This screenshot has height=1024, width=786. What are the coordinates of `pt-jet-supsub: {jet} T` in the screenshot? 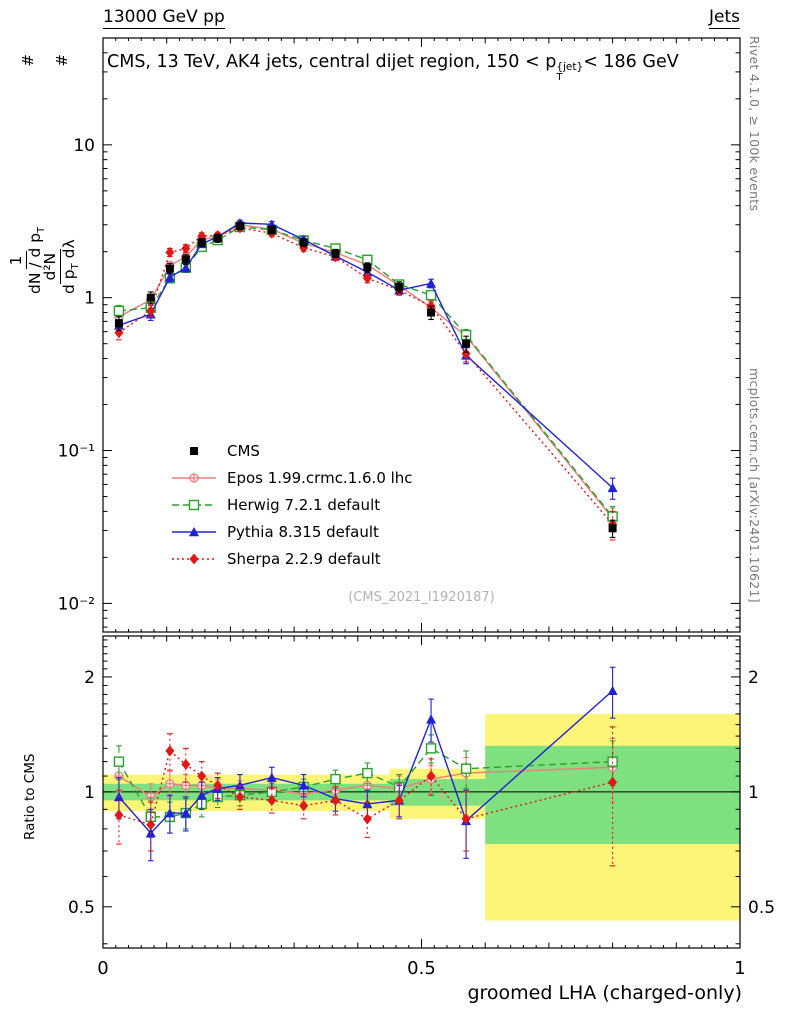 It's located at (570, 72).